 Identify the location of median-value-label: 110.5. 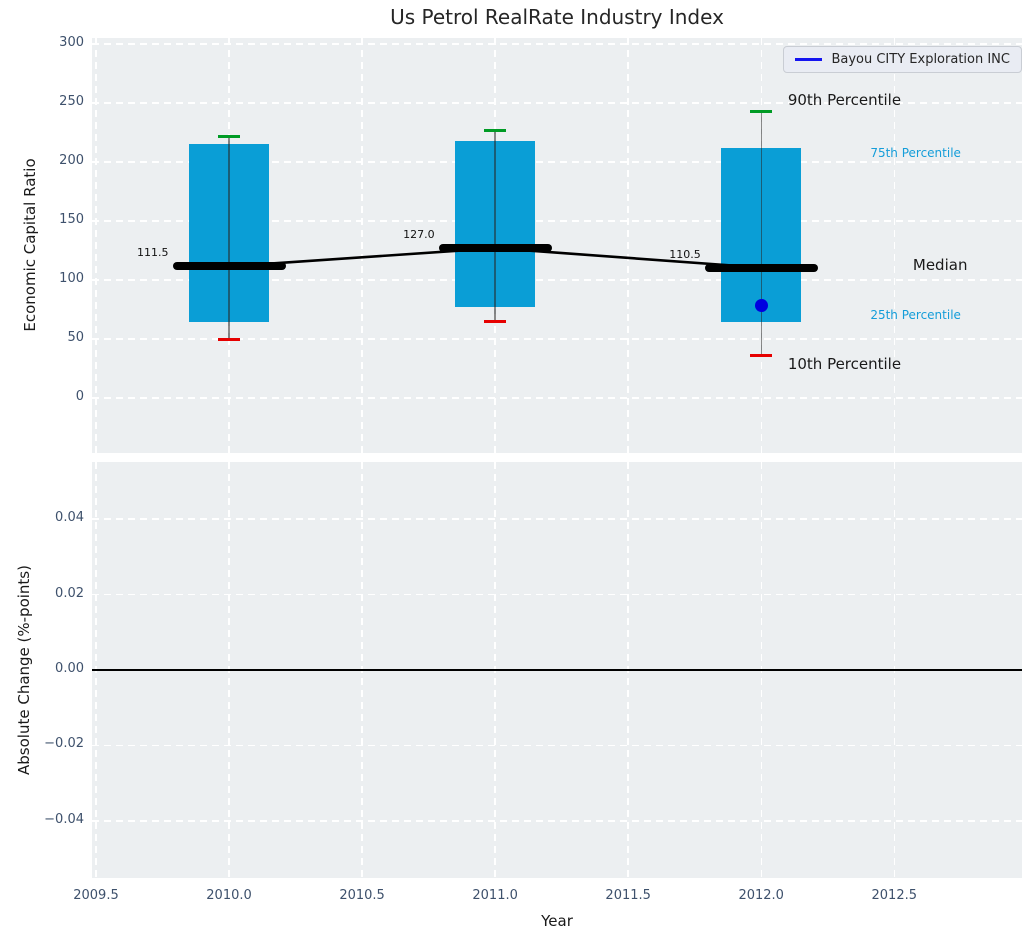
(685, 254).